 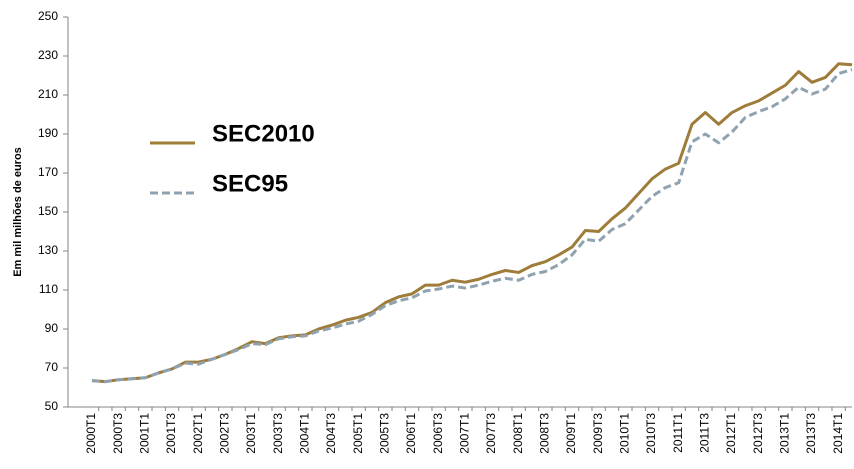 I want to click on y-axis-label: Em mil milhões de euros, so click(x=18, y=212).